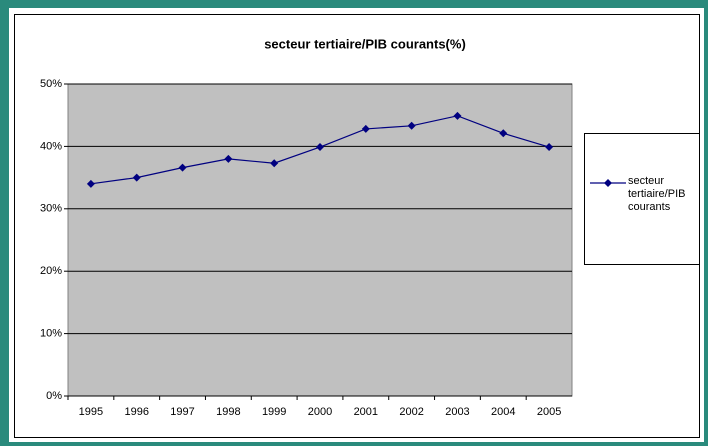 The width and height of the screenshot is (708, 446). Describe the element at coordinates (51, 209) in the screenshot. I see `y-tick-label: 30%` at that location.